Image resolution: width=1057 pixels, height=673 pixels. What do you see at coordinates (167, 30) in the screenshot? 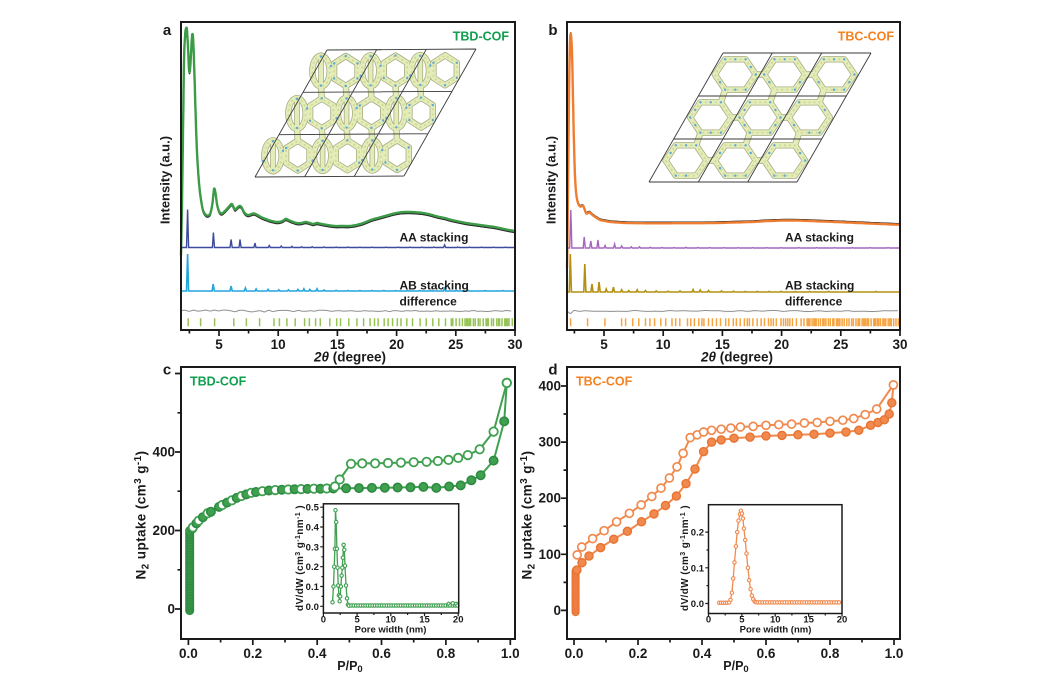
I see `svg-text: a` at bounding box center [167, 30].